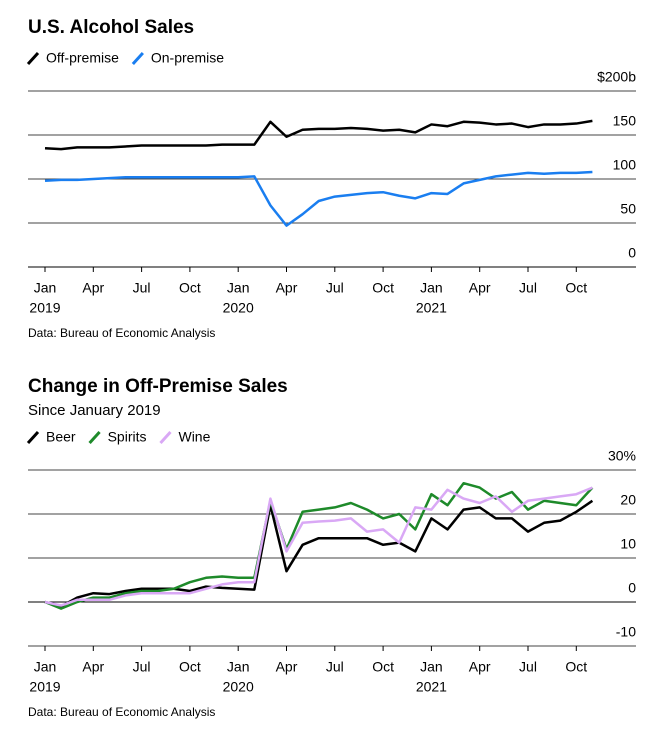  I want to click on chart-title: Change in Off-Premise Sales, so click(158, 386).